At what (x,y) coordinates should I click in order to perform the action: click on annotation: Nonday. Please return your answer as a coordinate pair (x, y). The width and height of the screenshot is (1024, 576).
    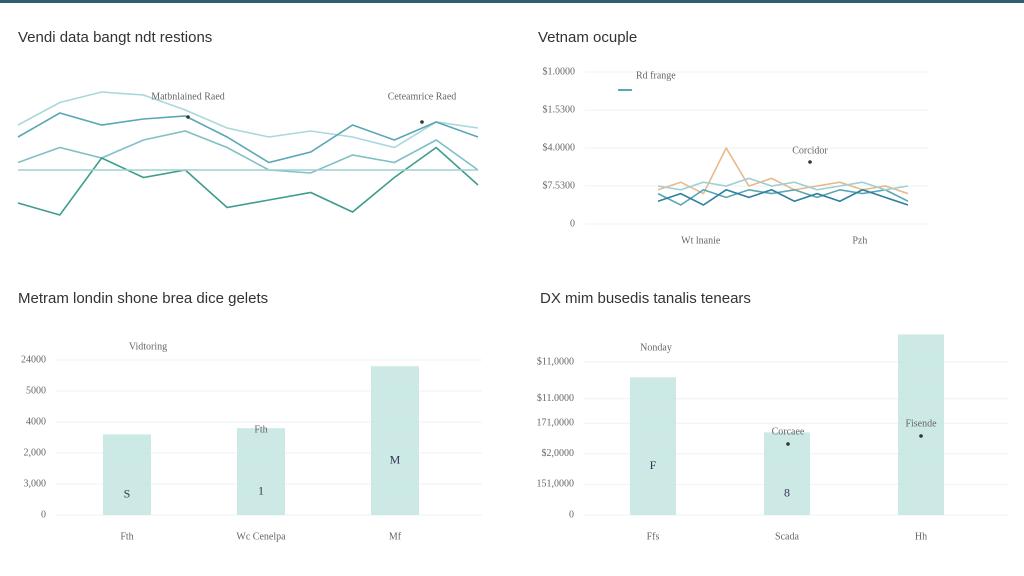
    Looking at the image, I should click on (656, 347).